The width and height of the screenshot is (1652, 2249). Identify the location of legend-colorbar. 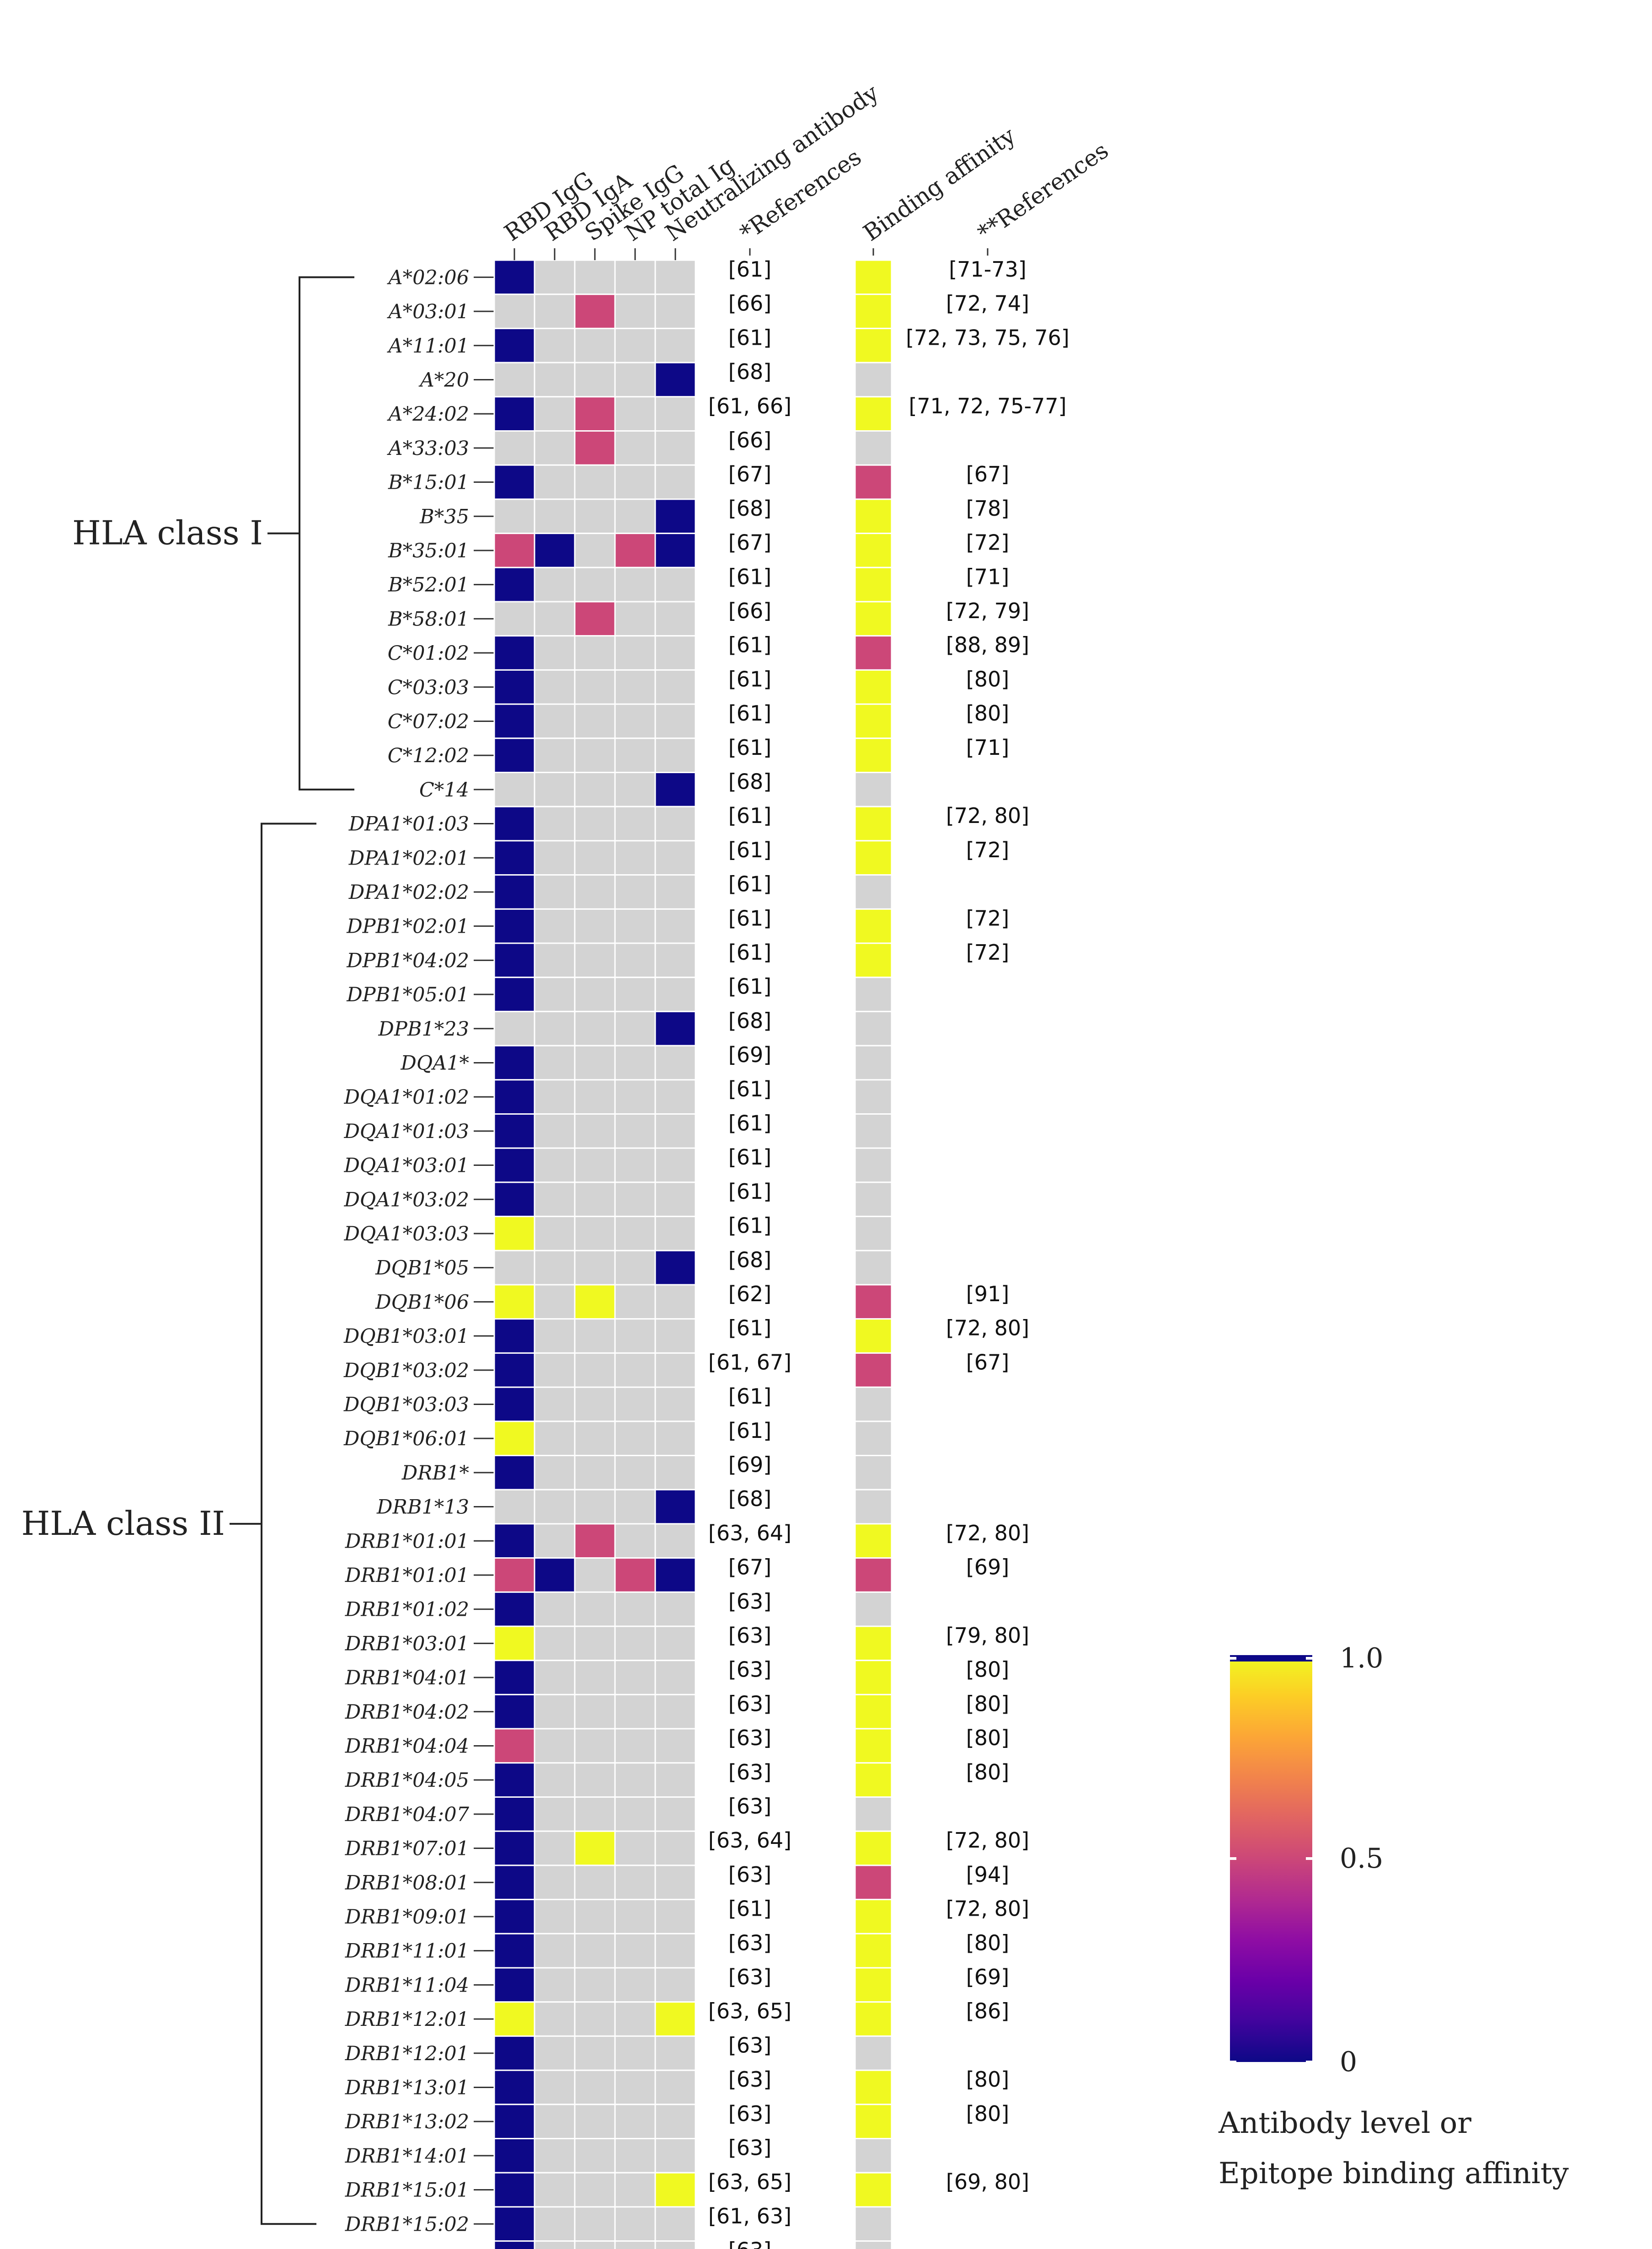
(1271, 1858).